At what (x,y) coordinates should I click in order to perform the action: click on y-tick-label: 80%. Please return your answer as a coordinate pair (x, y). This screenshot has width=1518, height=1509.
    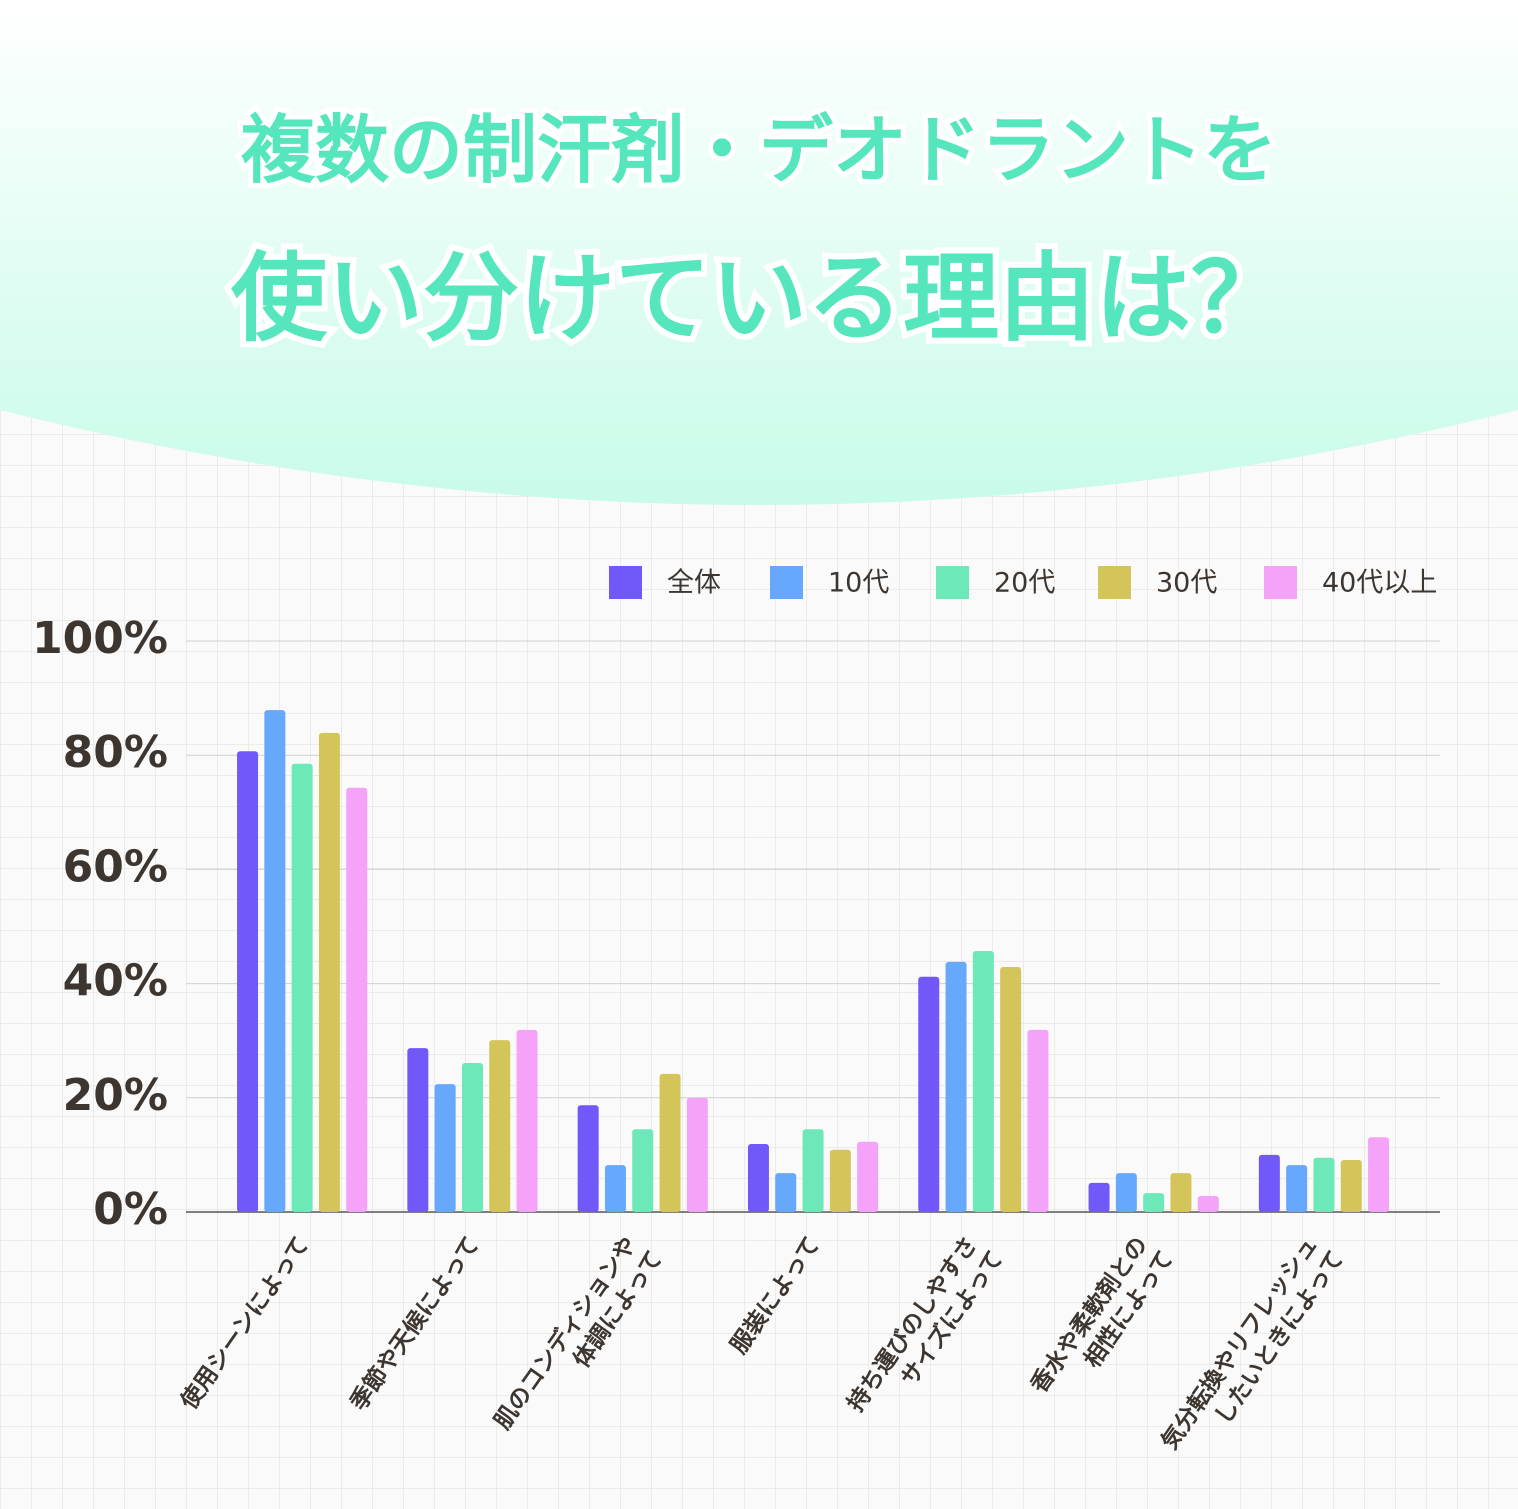
    Looking at the image, I should click on (115, 752).